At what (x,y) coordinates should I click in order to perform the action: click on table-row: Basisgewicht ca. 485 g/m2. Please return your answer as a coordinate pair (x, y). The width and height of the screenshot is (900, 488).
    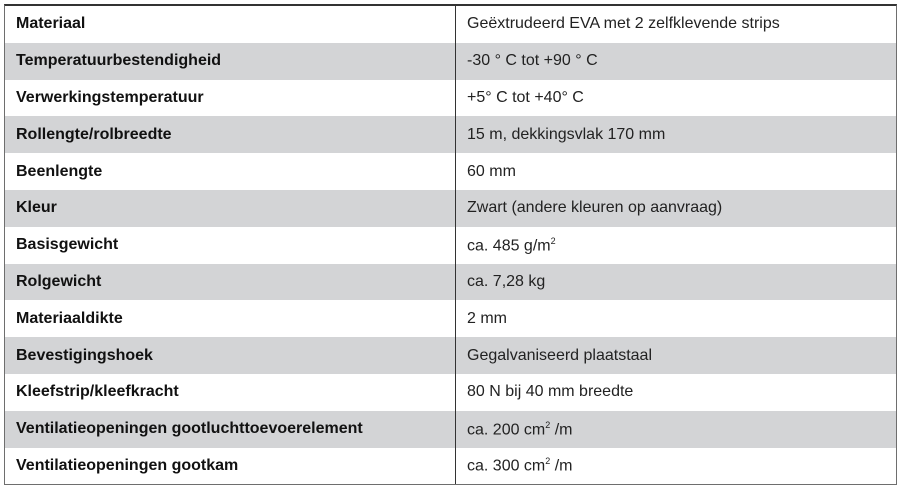
    Looking at the image, I should click on (450, 245).